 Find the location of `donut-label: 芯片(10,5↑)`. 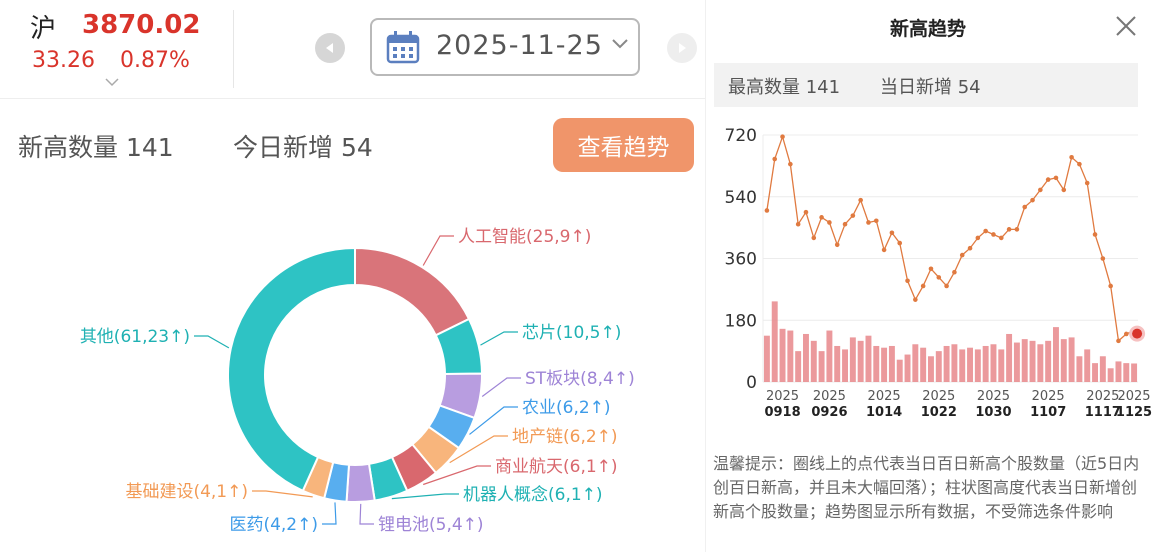

donut-label: 芯片(10,5↑) is located at coordinates (571, 333).